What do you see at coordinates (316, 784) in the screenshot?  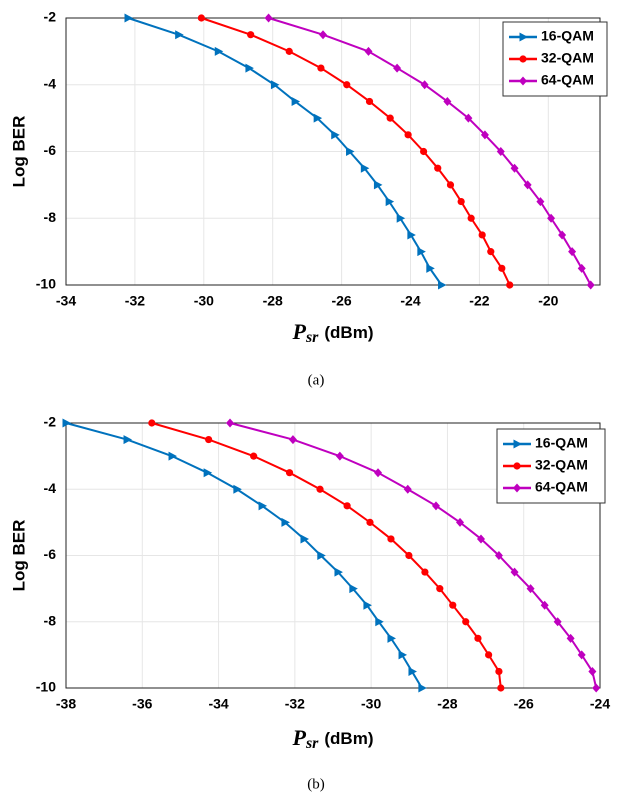 I see `caption: (b)` at bounding box center [316, 784].